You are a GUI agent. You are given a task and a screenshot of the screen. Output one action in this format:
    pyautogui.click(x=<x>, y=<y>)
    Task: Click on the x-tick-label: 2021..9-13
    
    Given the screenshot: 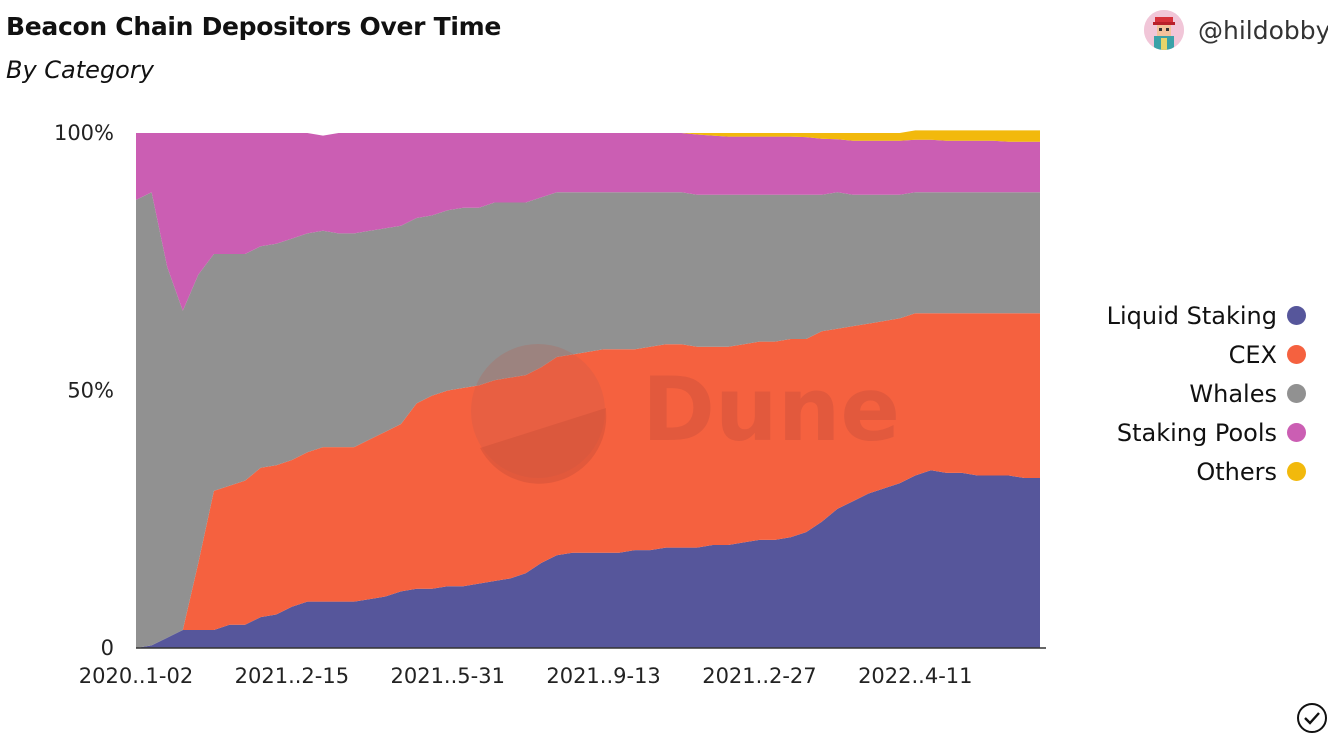 What is the action you would take?
    pyautogui.click(x=603, y=676)
    